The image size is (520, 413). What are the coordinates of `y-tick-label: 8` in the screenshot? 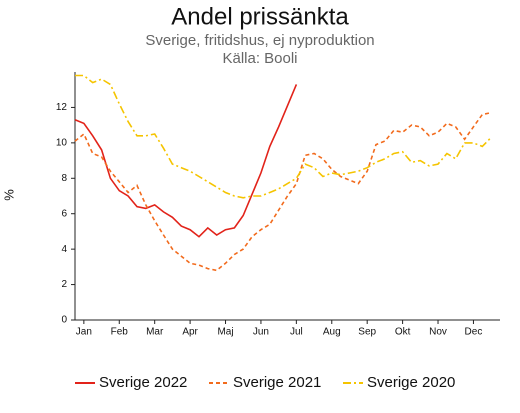 It's located at (64, 178).